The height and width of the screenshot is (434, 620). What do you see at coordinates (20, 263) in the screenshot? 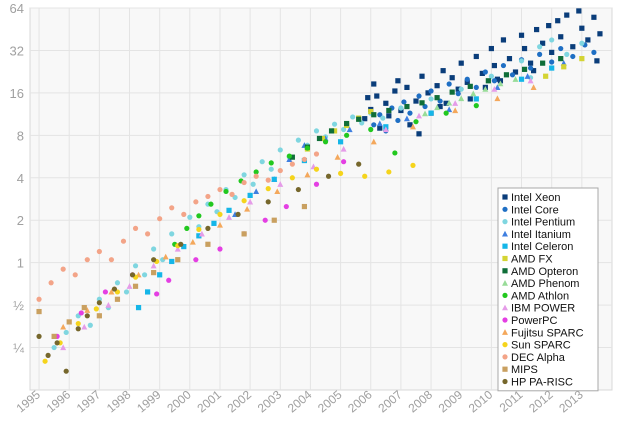
I see `y-tick-label: 1` at bounding box center [20, 263].